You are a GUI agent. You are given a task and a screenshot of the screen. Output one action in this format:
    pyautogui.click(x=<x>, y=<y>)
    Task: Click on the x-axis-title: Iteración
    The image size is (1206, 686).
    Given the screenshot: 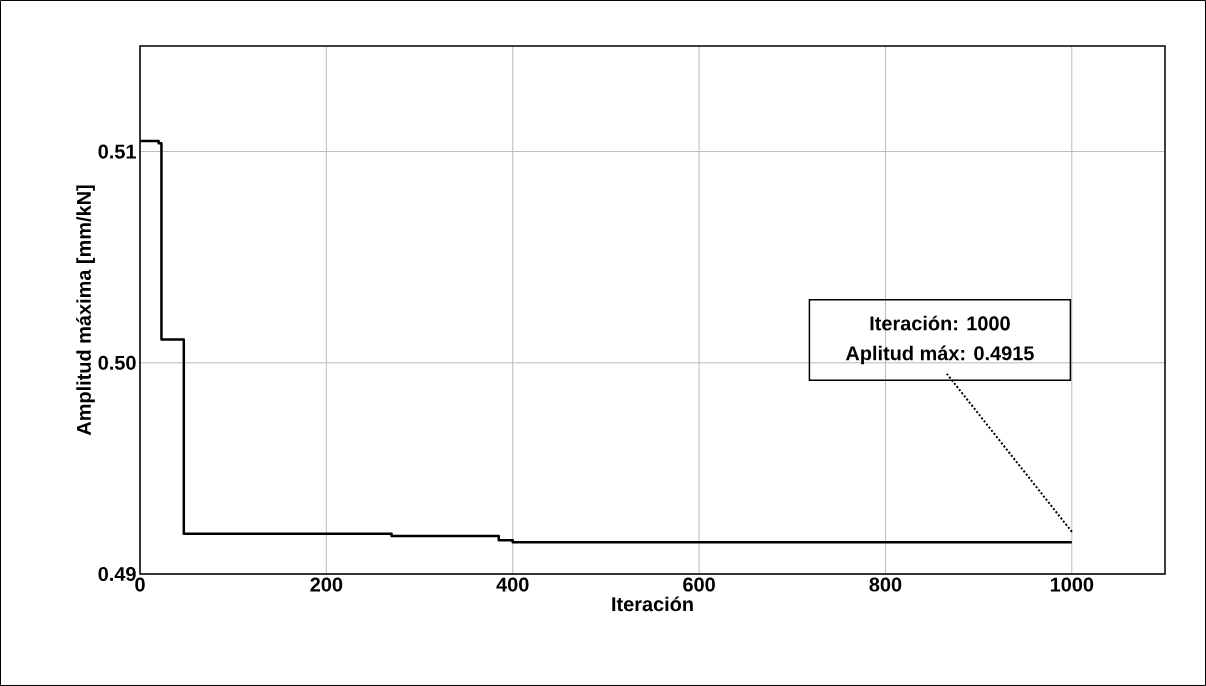 What is the action you would take?
    pyautogui.click(x=652, y=604)
    